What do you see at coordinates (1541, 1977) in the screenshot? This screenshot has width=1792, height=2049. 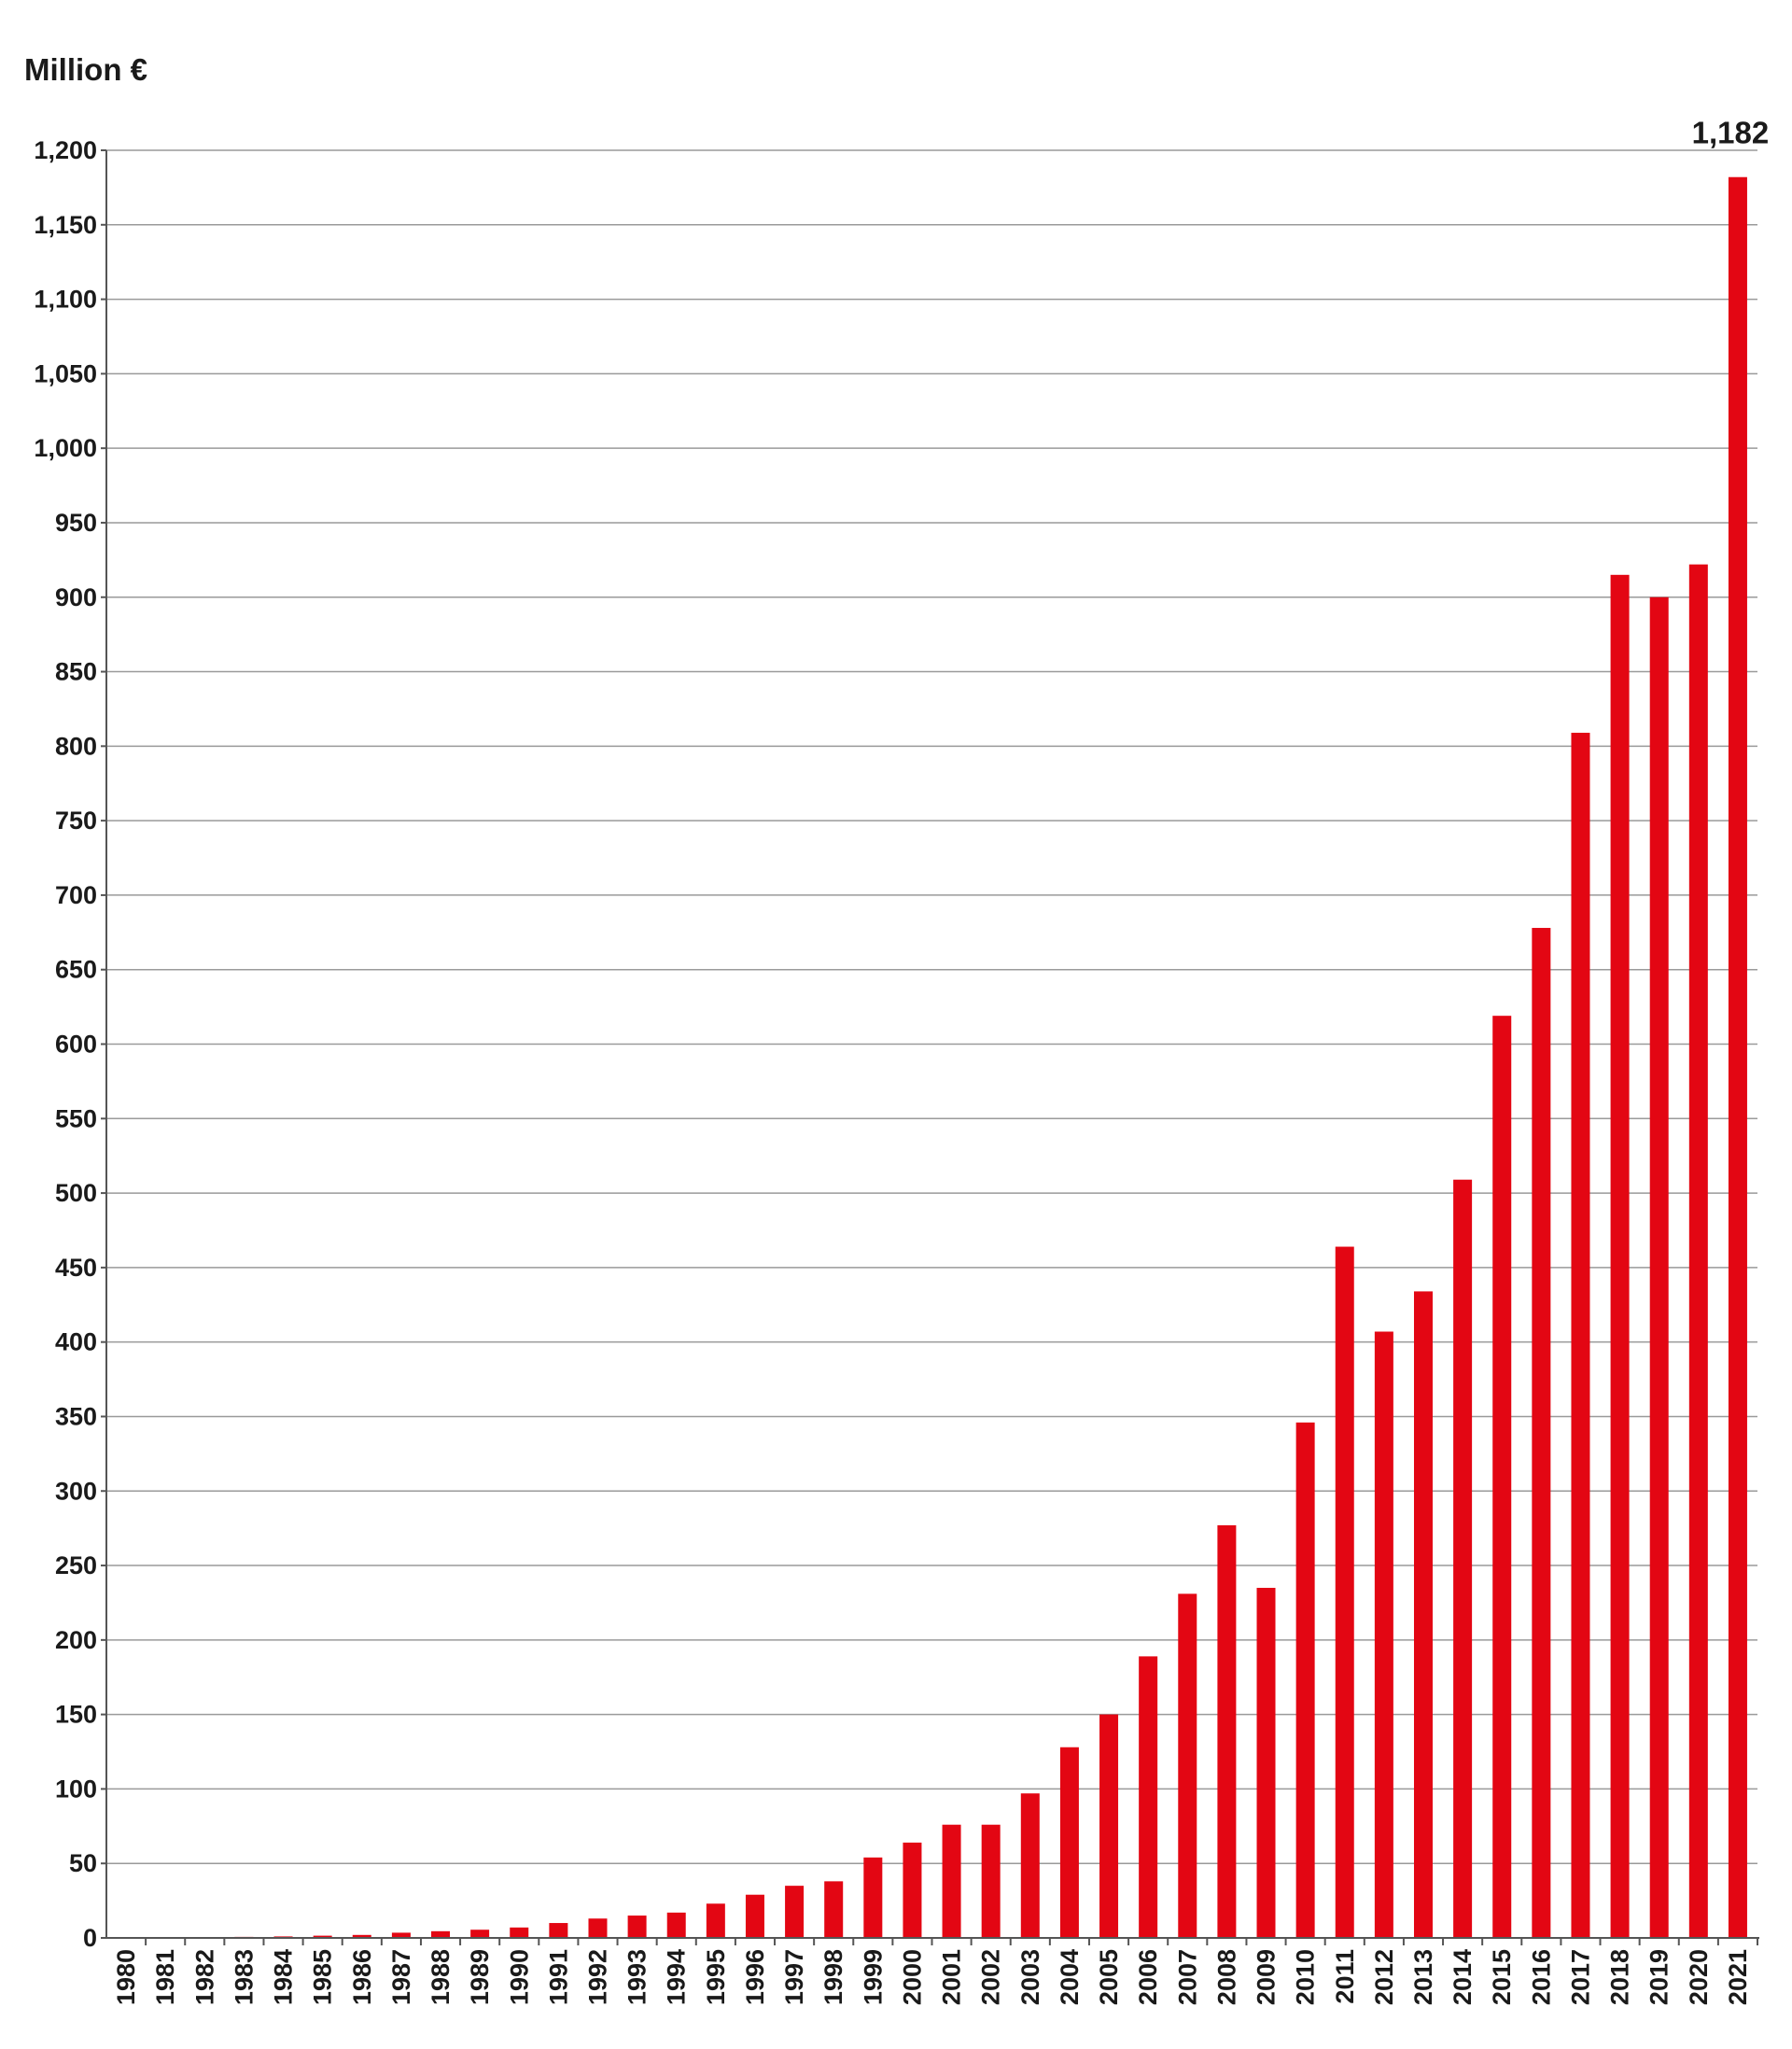 I see `x-tick-label: 2016` at bounding box center [1541, 1977].